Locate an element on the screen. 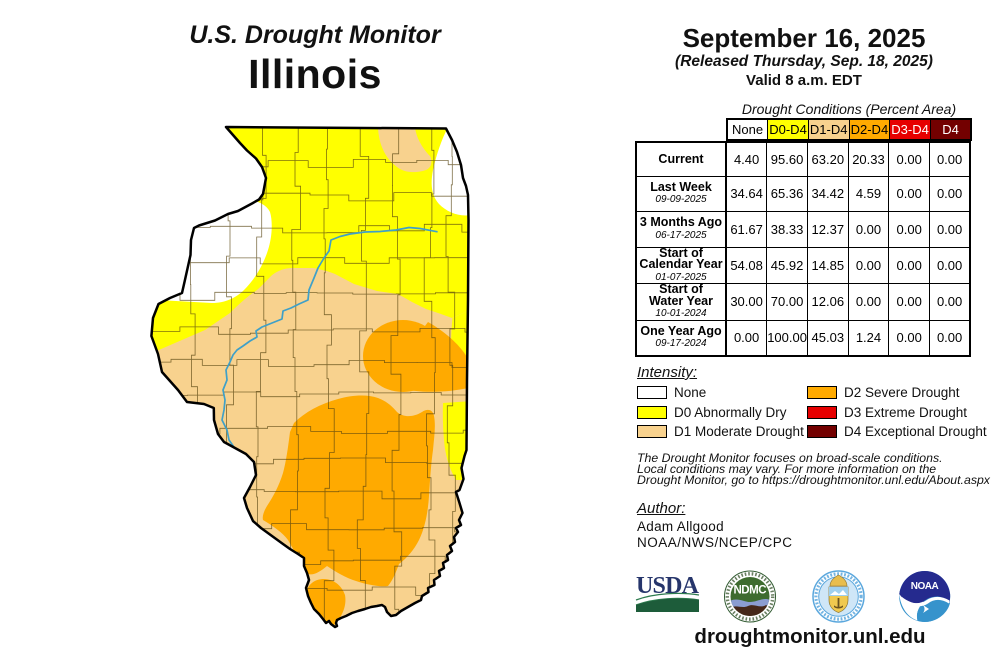  svg-text: NOAA is located at coordinates (925, 586).